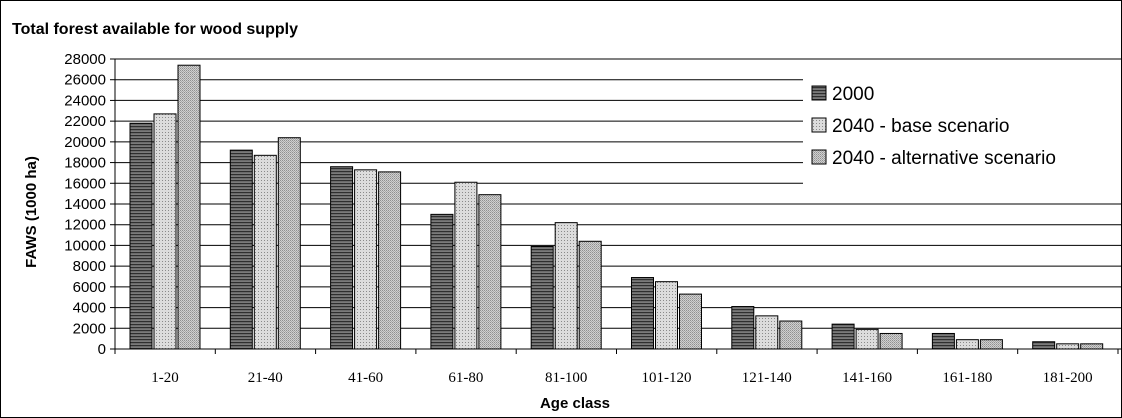 This screenshot has width=1122, height=418. I want to click on y-tick-label: 16000, so click(85, 183).